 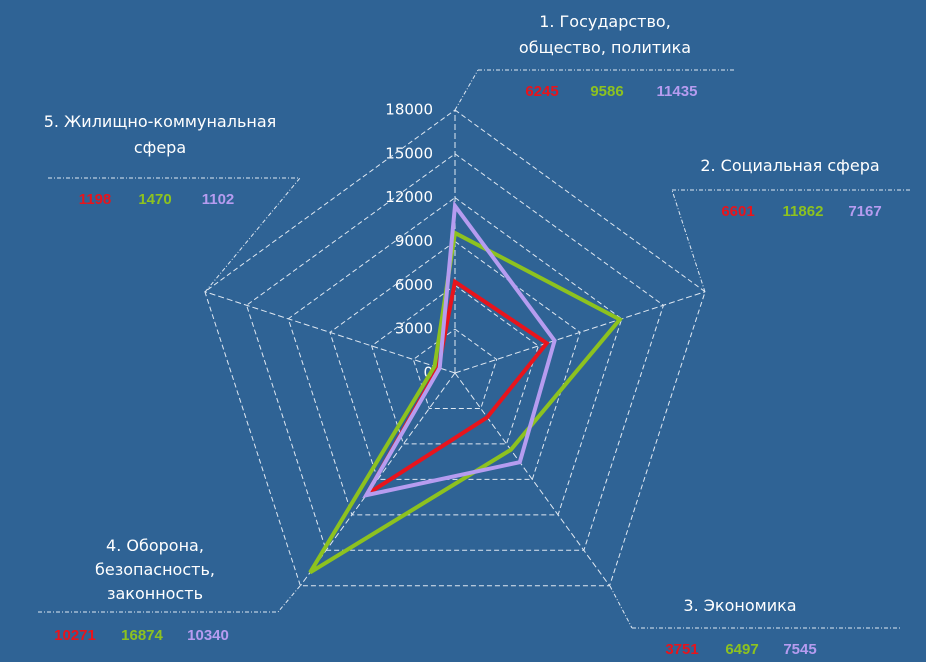 I want to click on y-tick-label: 15000, so click(x=409, y=153).